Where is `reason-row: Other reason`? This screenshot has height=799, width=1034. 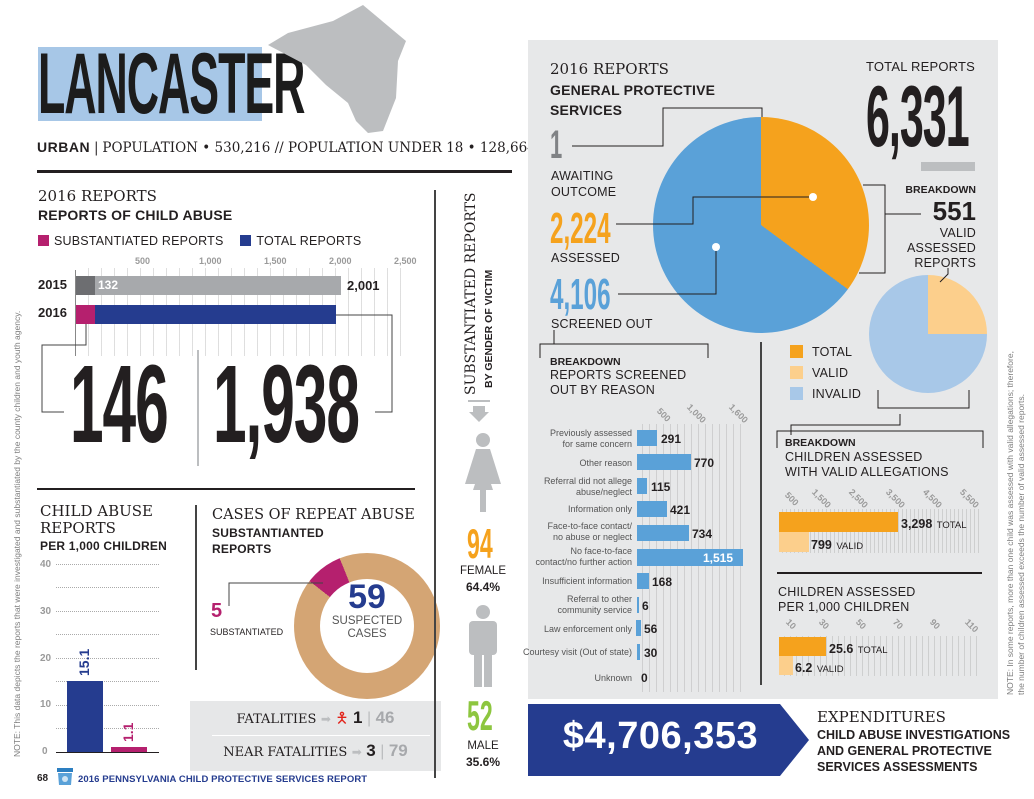 reason-row: Other reason is located at coordinates (581, 463).